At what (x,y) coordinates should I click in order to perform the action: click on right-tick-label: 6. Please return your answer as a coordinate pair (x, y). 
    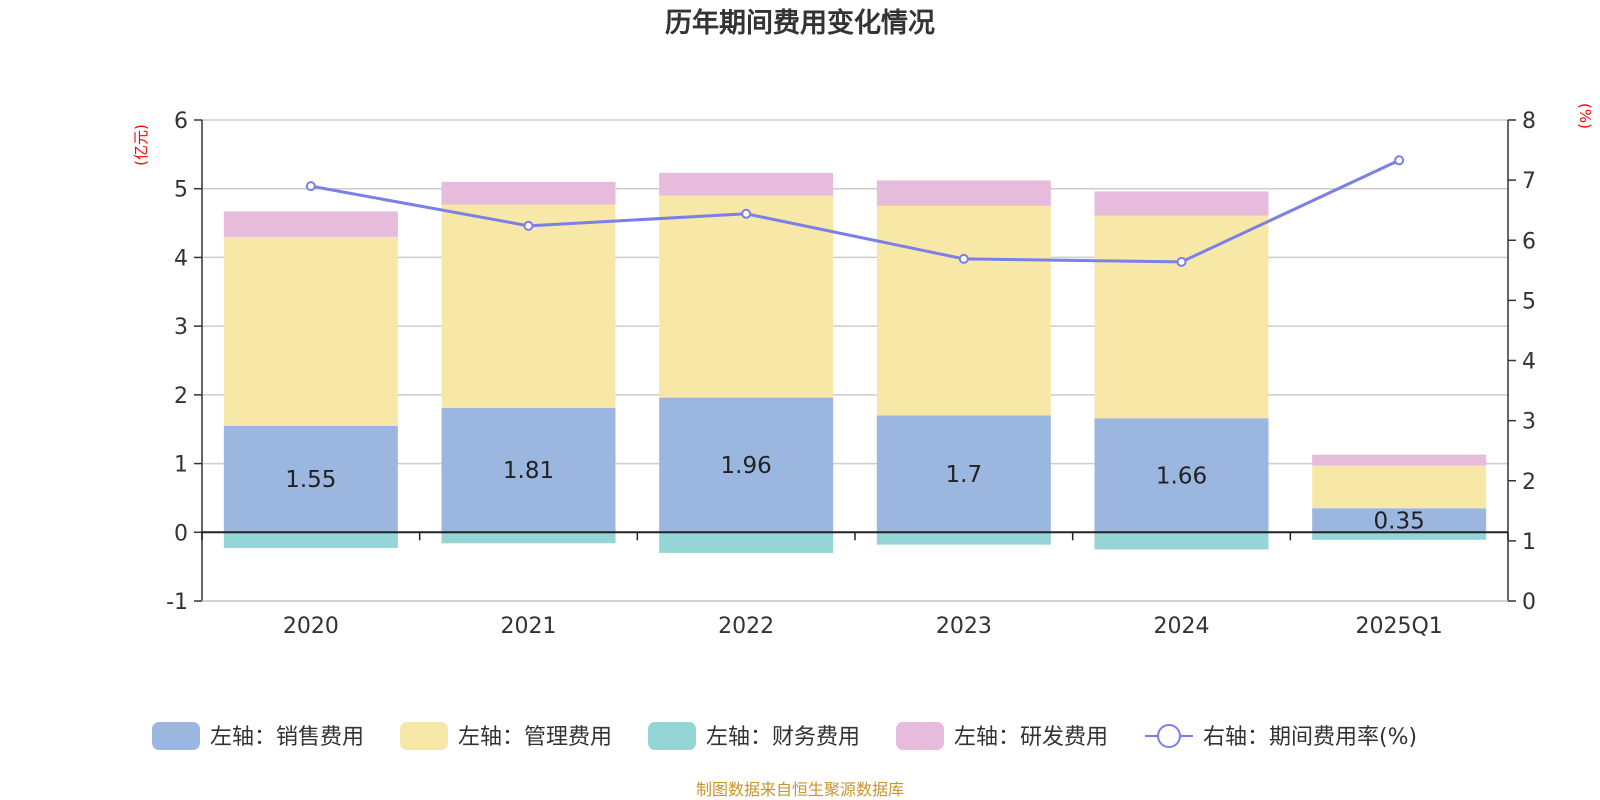
    Looking at the image, I should click on (1529, 241).